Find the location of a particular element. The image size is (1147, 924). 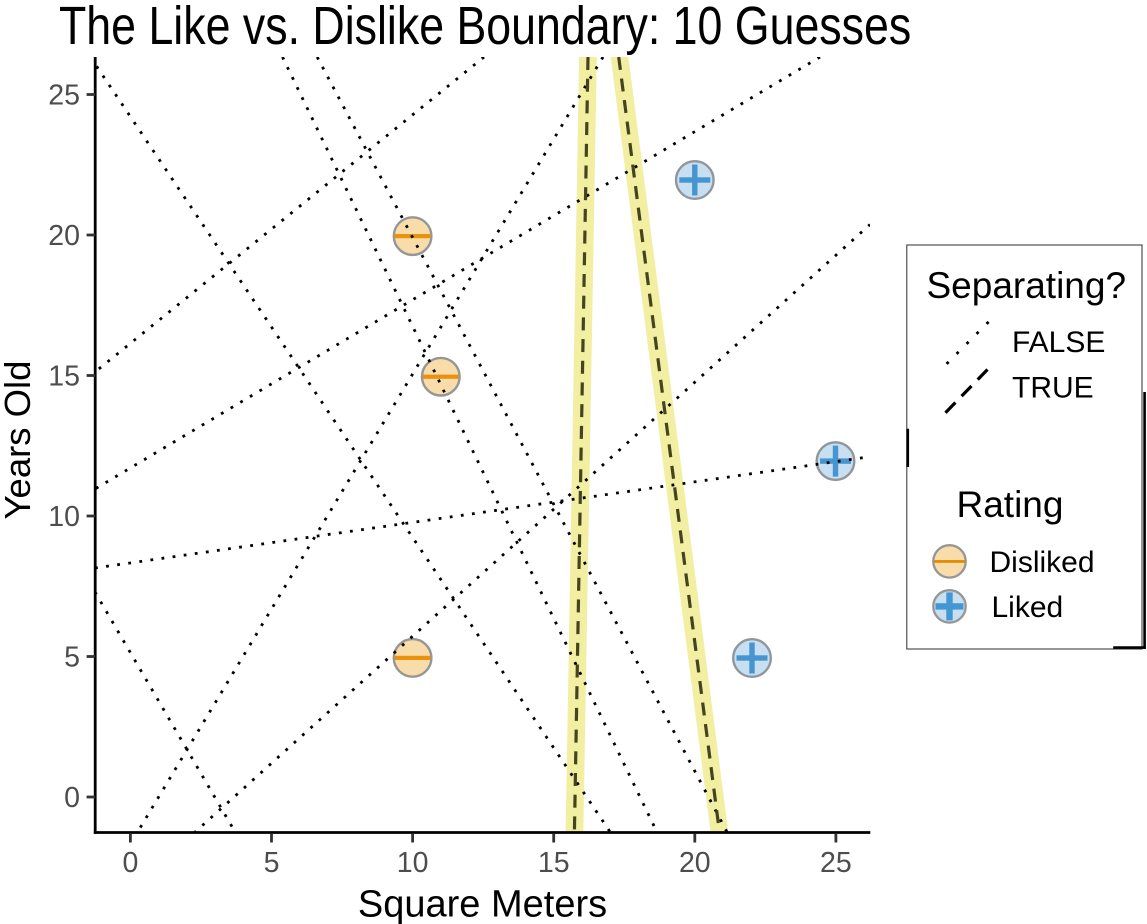

svg-text: Separating? is located at coordinates (1027, 285).